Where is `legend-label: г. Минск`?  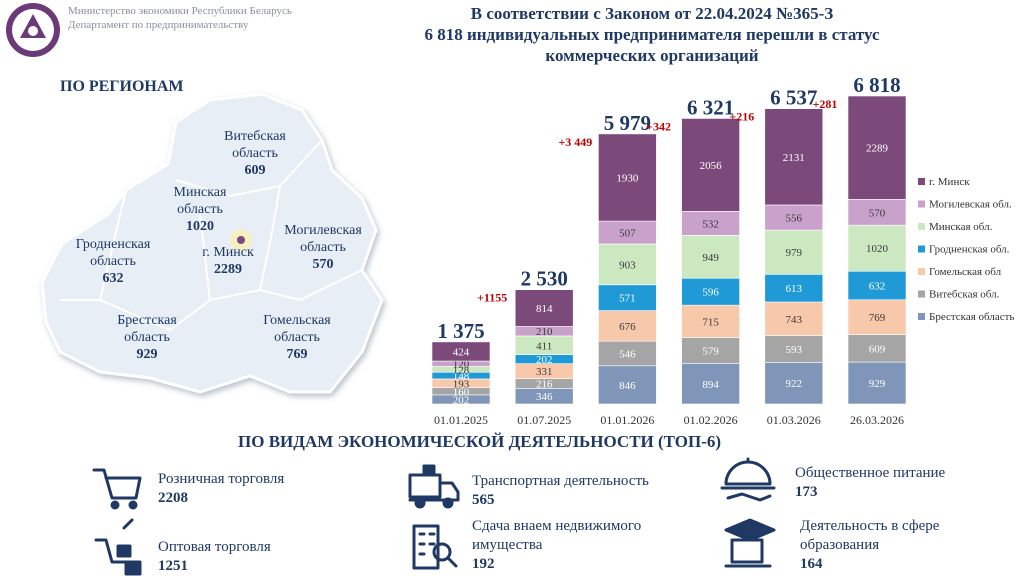
legend-label: г. Минск is located at coordinates (949, 182).